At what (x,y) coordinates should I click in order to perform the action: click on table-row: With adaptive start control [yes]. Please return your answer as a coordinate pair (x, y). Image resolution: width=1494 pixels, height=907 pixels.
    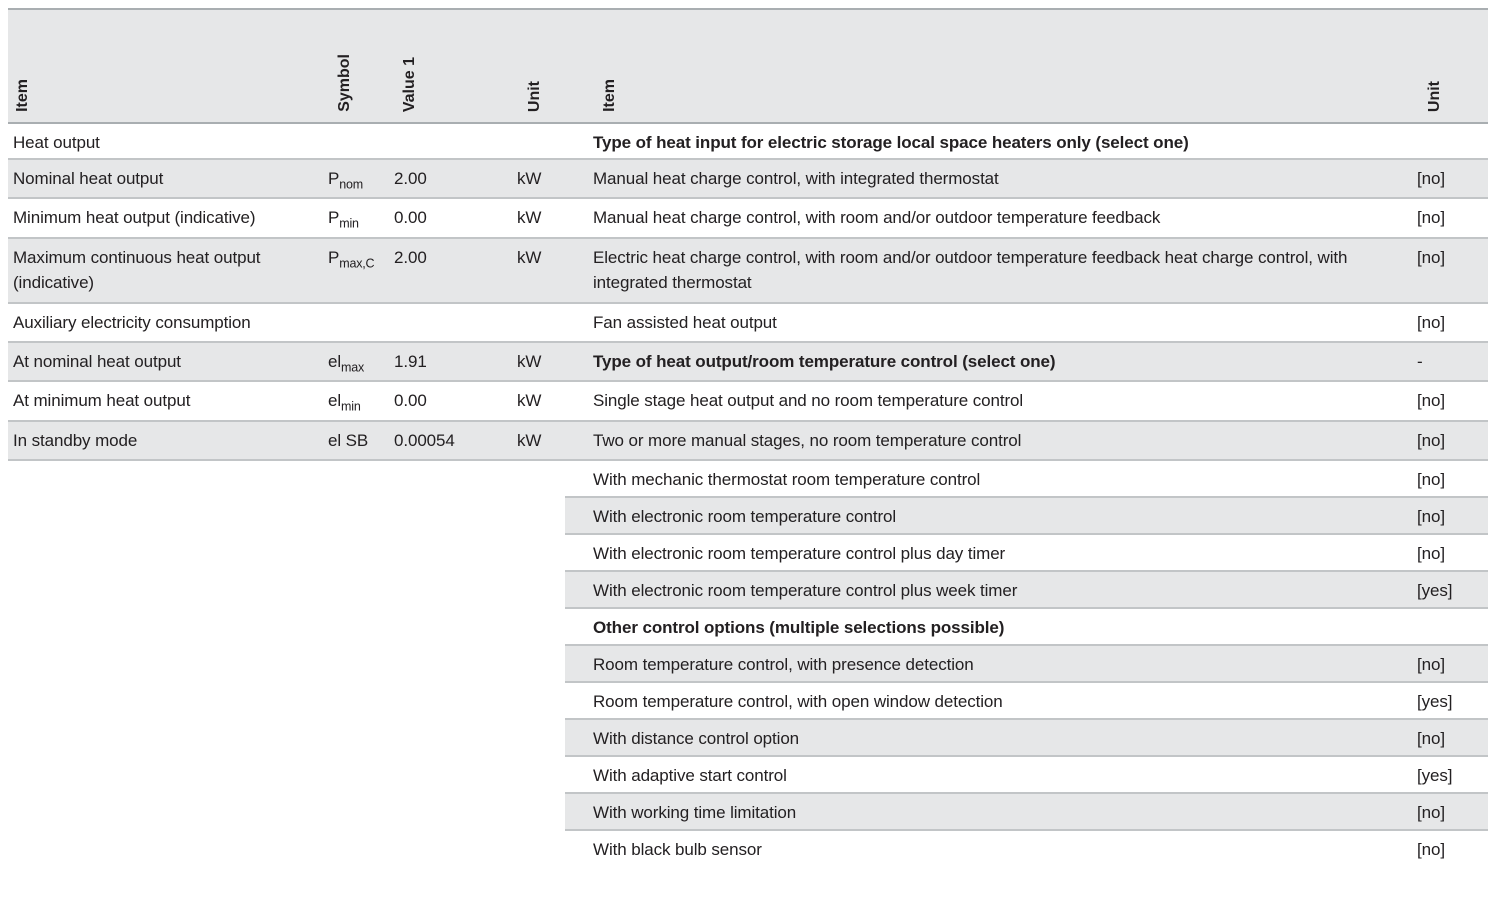
    Looking at the image, I should click on (748, 775).